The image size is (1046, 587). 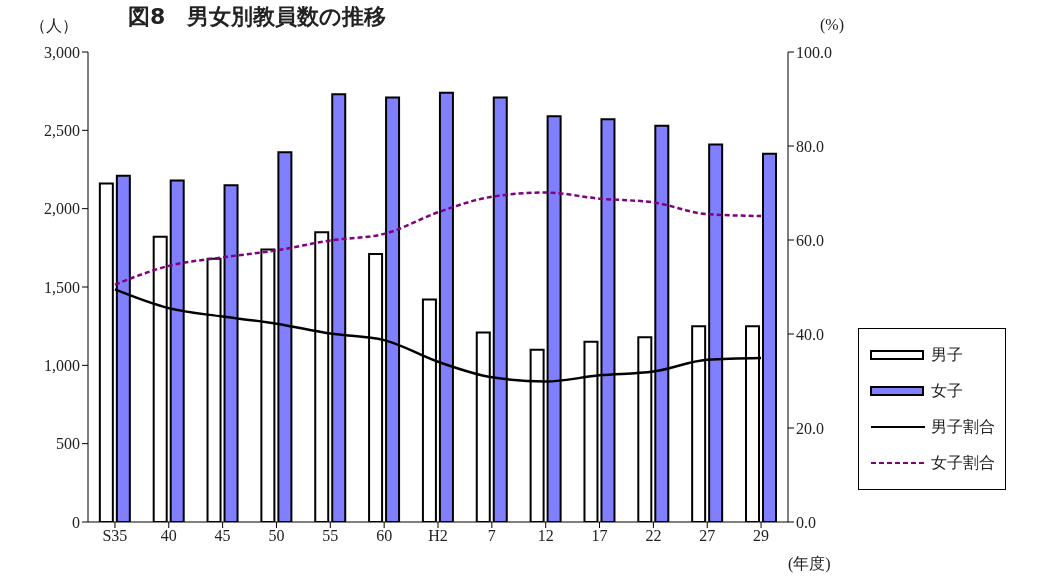 What do you see at coordinates (963, 463) in the screenshot?
I see `legend-label: 女子割合` at bounding box center [963, 463].